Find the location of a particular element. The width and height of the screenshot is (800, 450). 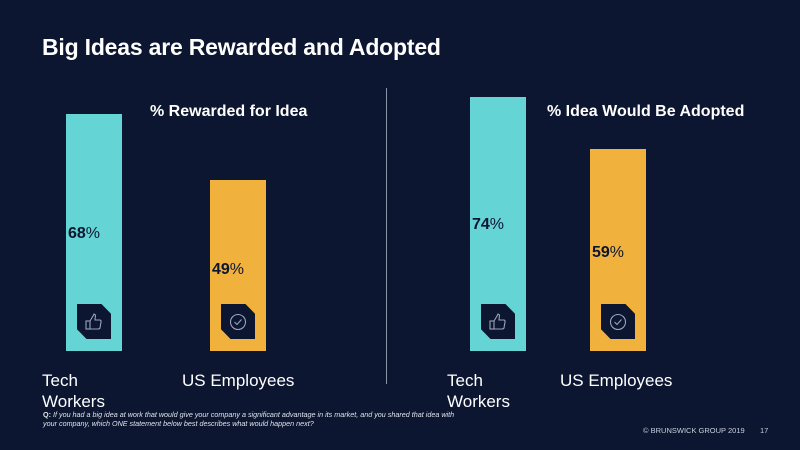

bar-value-label: 68% is located at coordinates (84, 234).